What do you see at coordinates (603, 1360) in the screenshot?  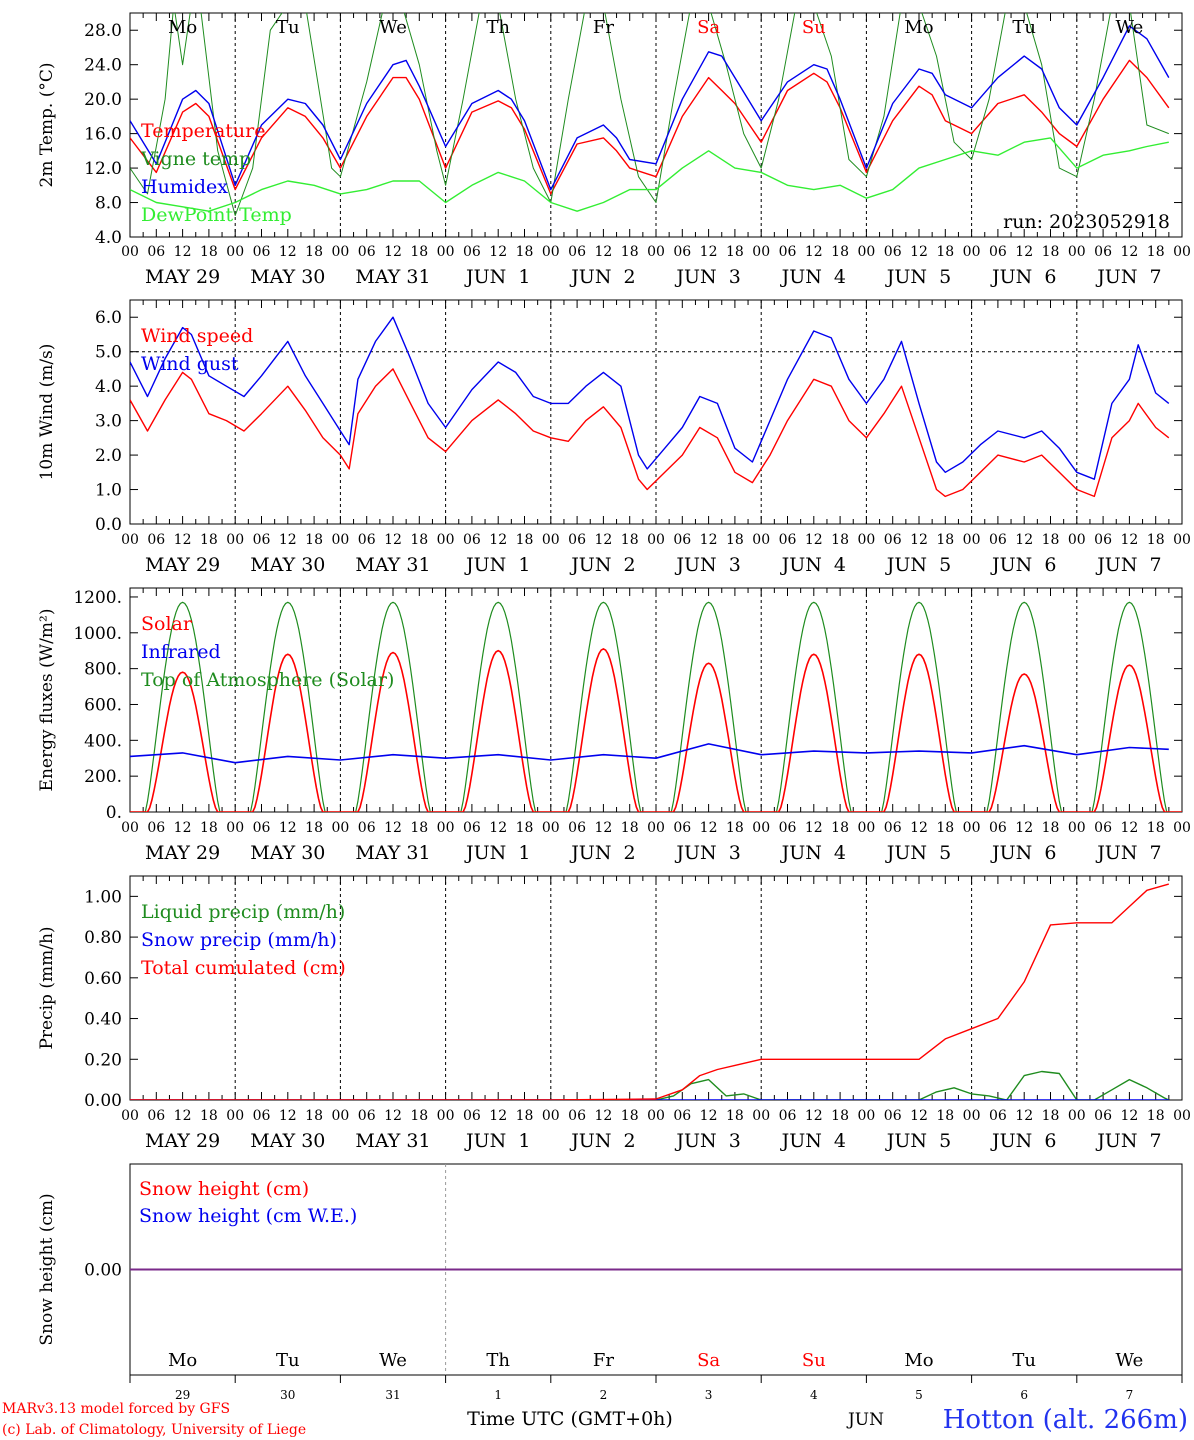 I see `weekday-label: Fr` at bounding box center [603, 1360].